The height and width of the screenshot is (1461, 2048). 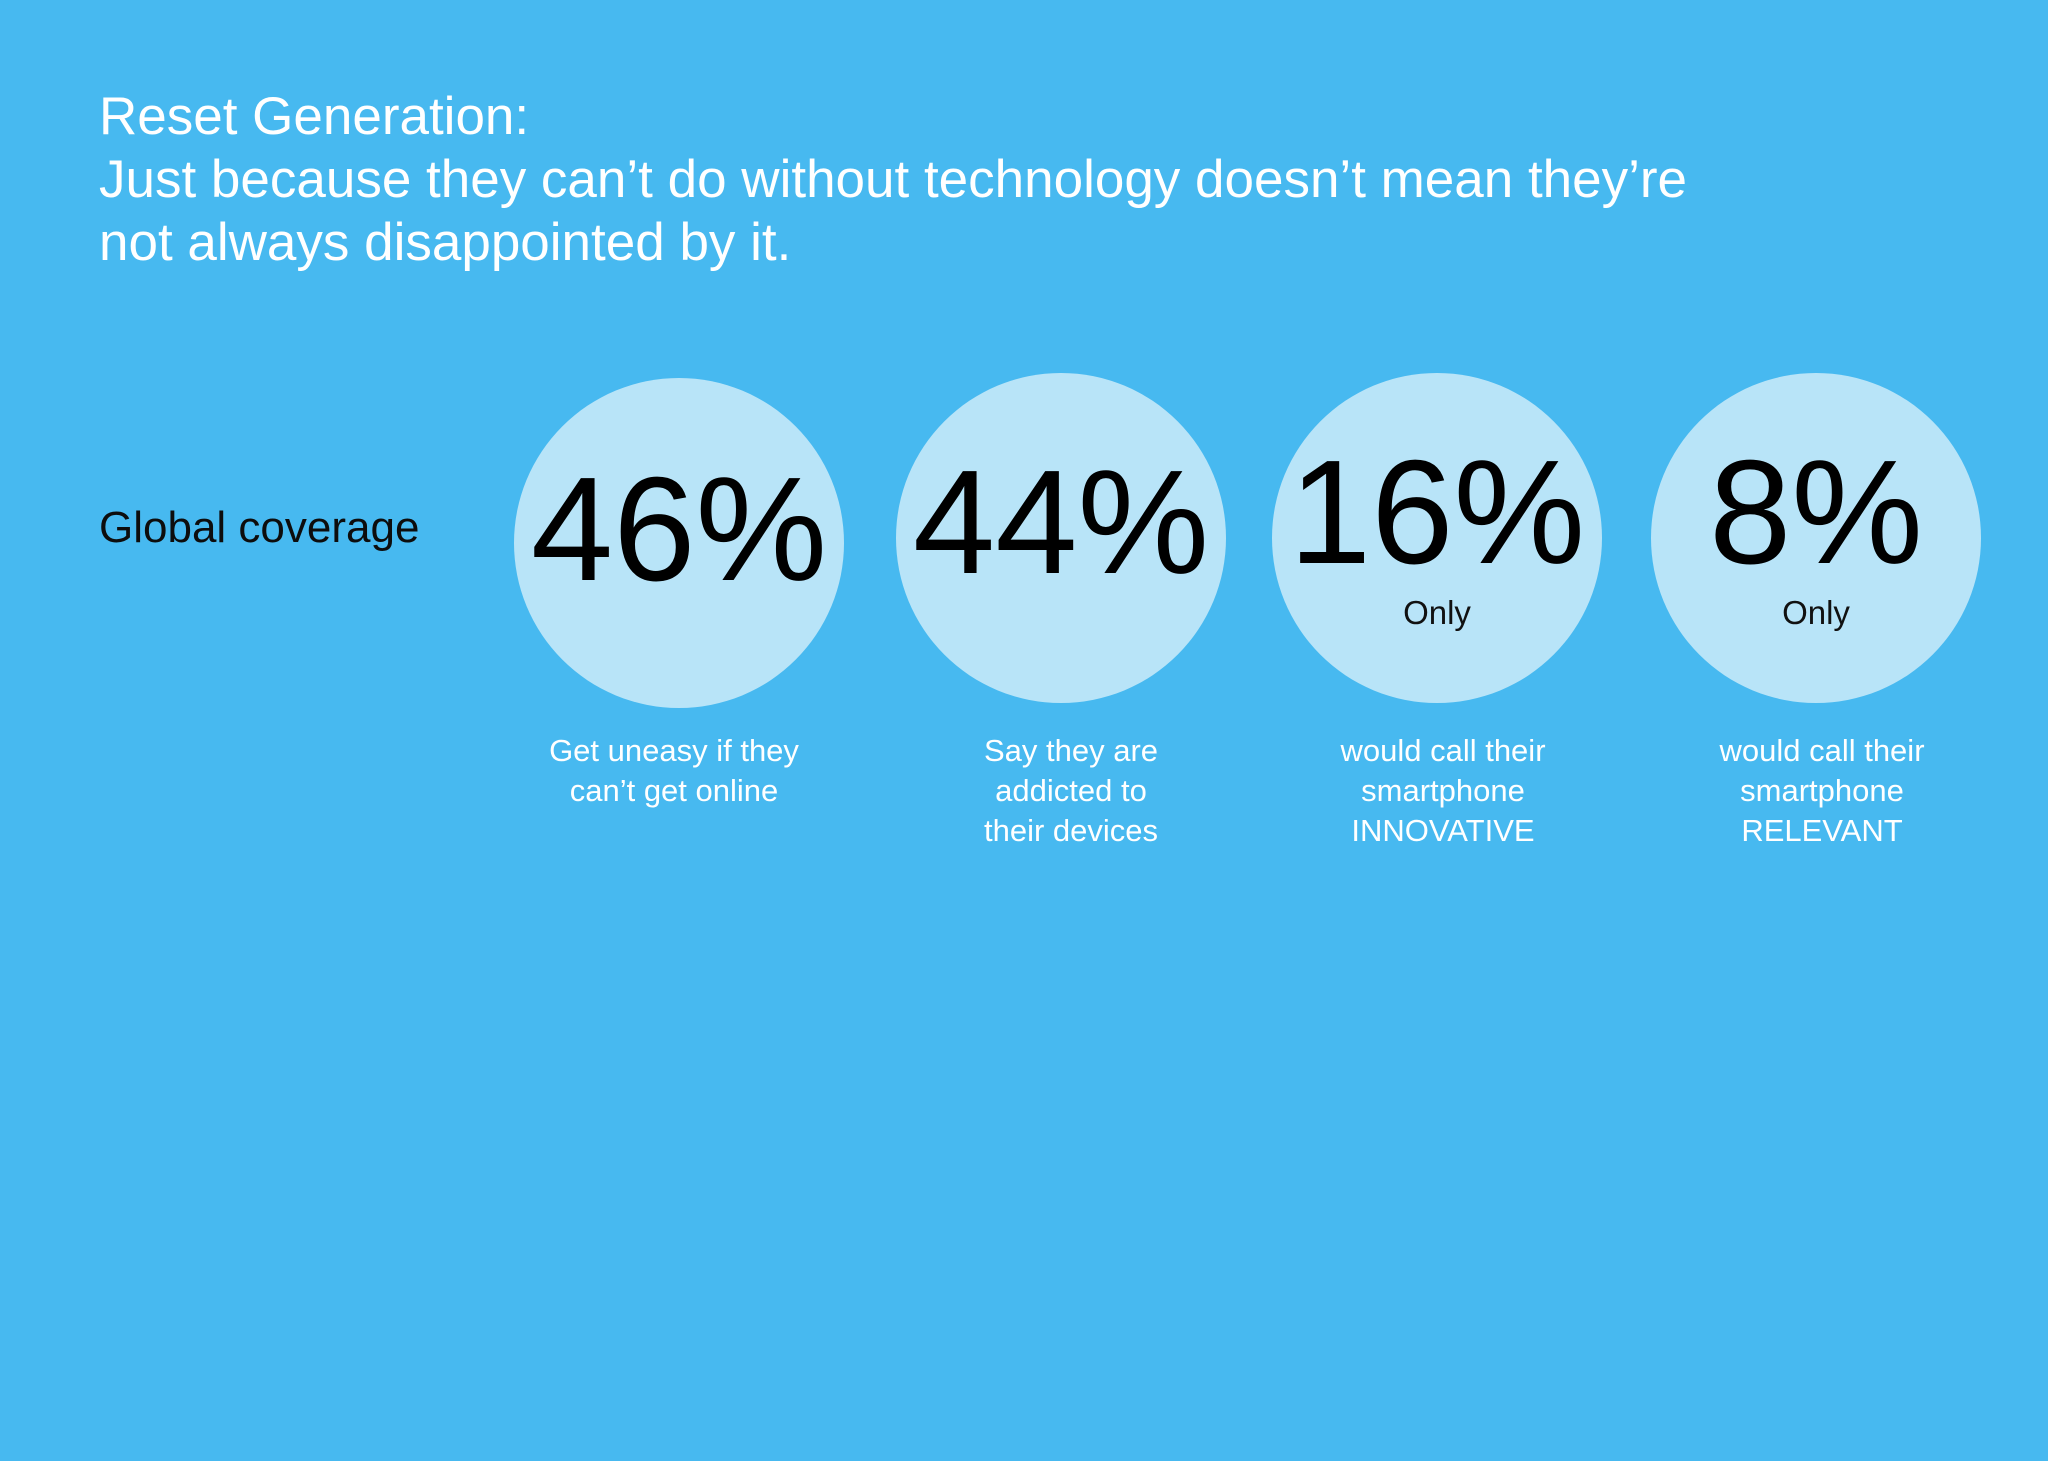 I want to click on caption-line: their devices, so click(x=1071, y=830).